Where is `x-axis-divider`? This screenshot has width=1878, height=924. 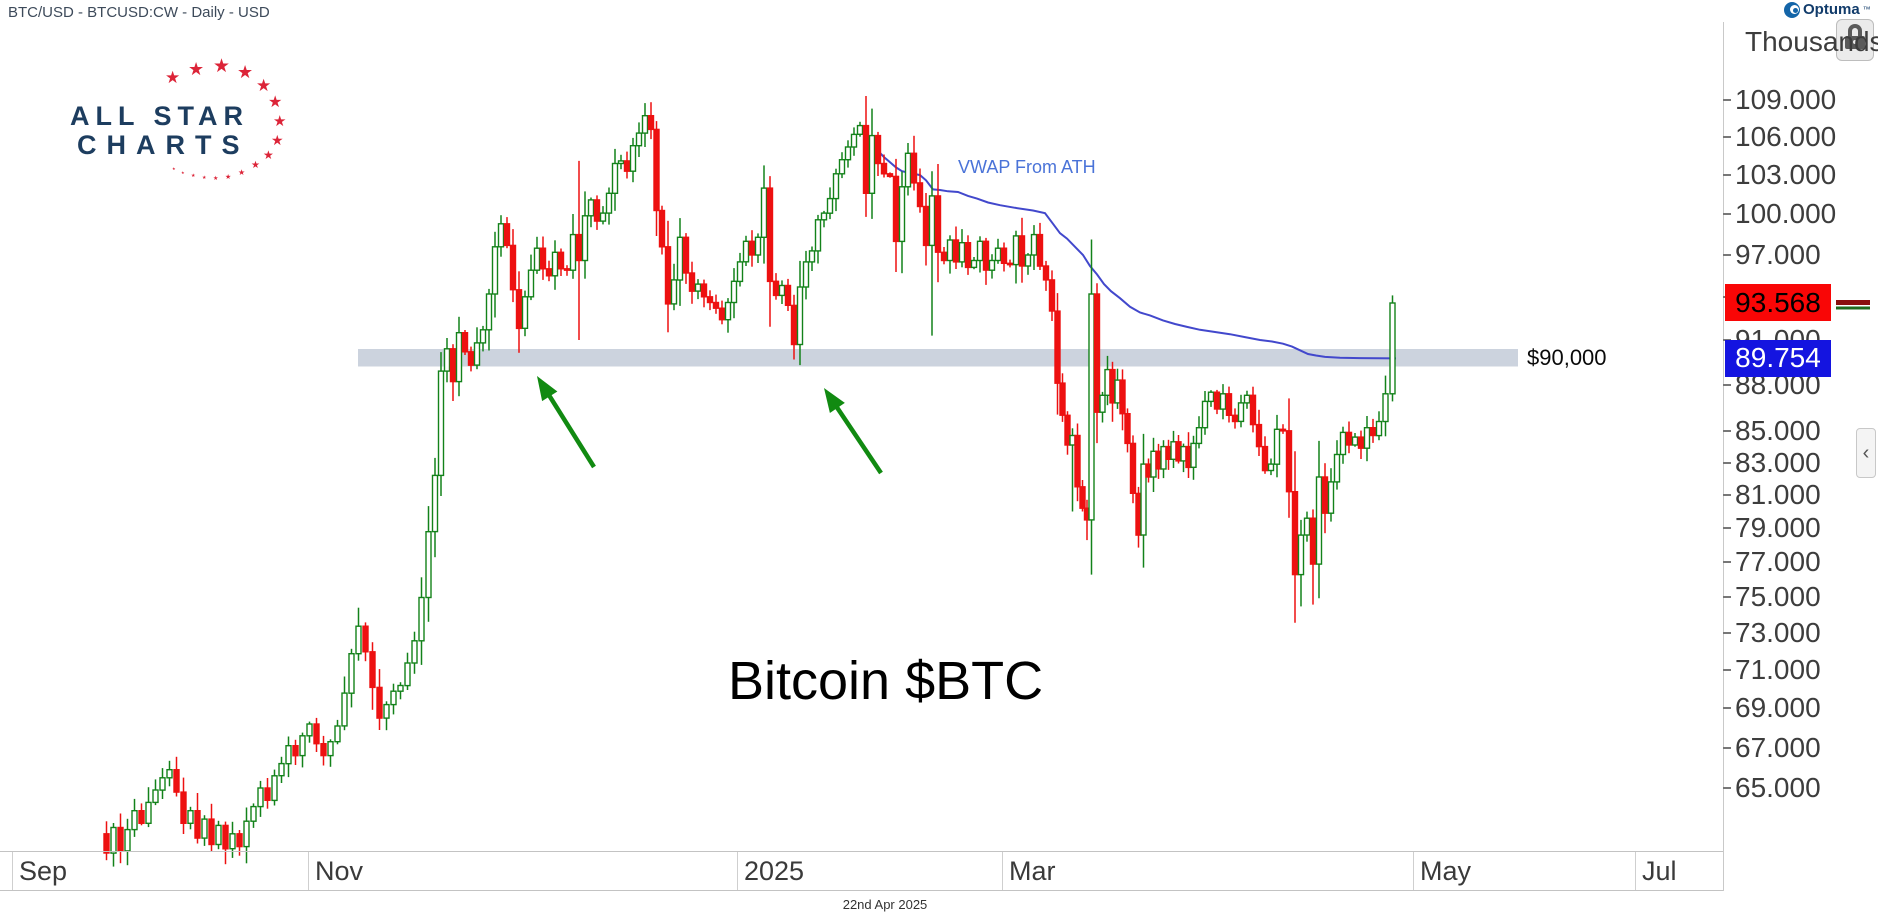 x-axis-divider is located at coordinates (308, 871).